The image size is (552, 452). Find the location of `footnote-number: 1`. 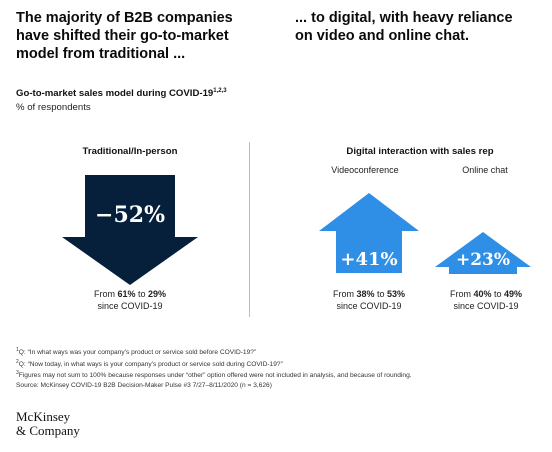

footnote-number: 1 is located at coordinates (17, 350).